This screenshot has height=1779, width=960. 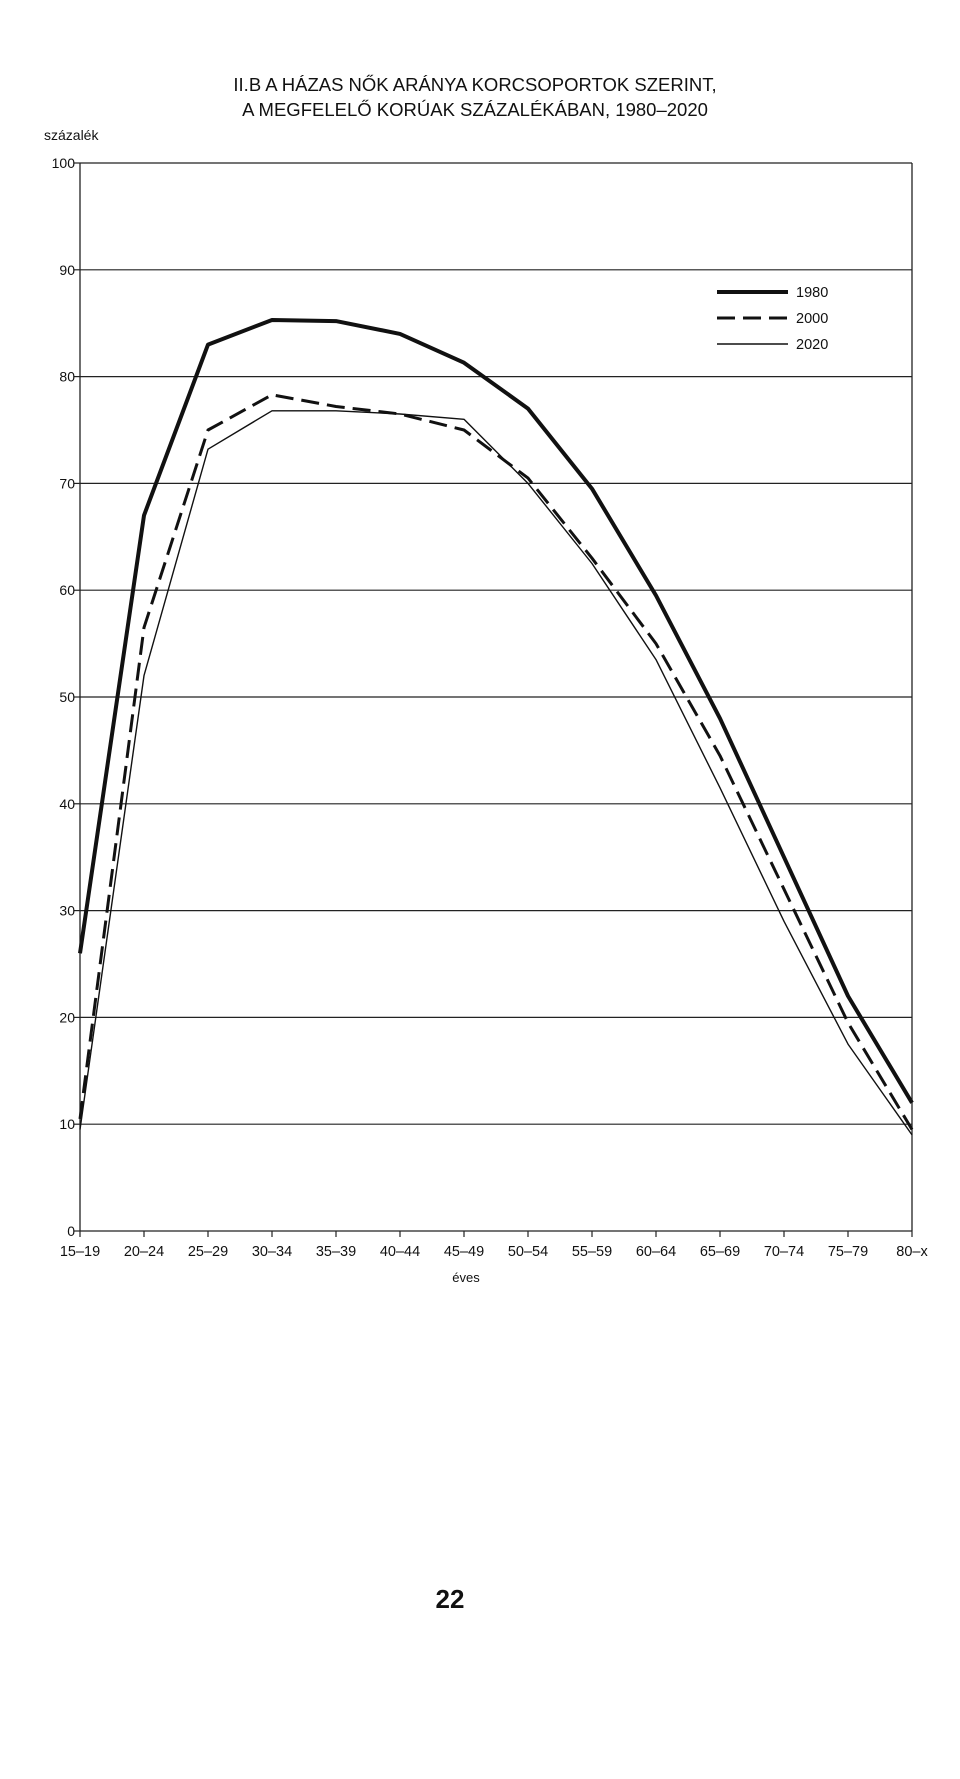 I want to click on page-number: 22, so click(x=450, y=1599).